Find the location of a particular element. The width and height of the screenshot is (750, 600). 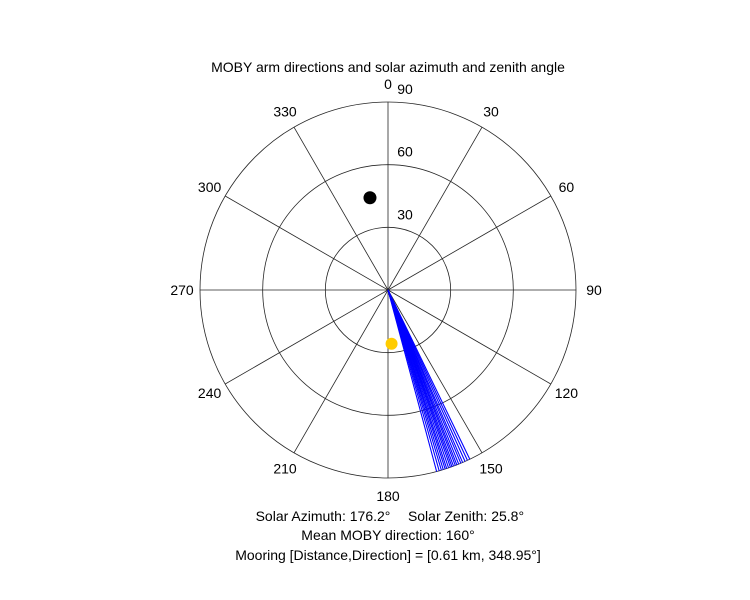

radial-tick-label: 60 is located at coordinates (405, 152).